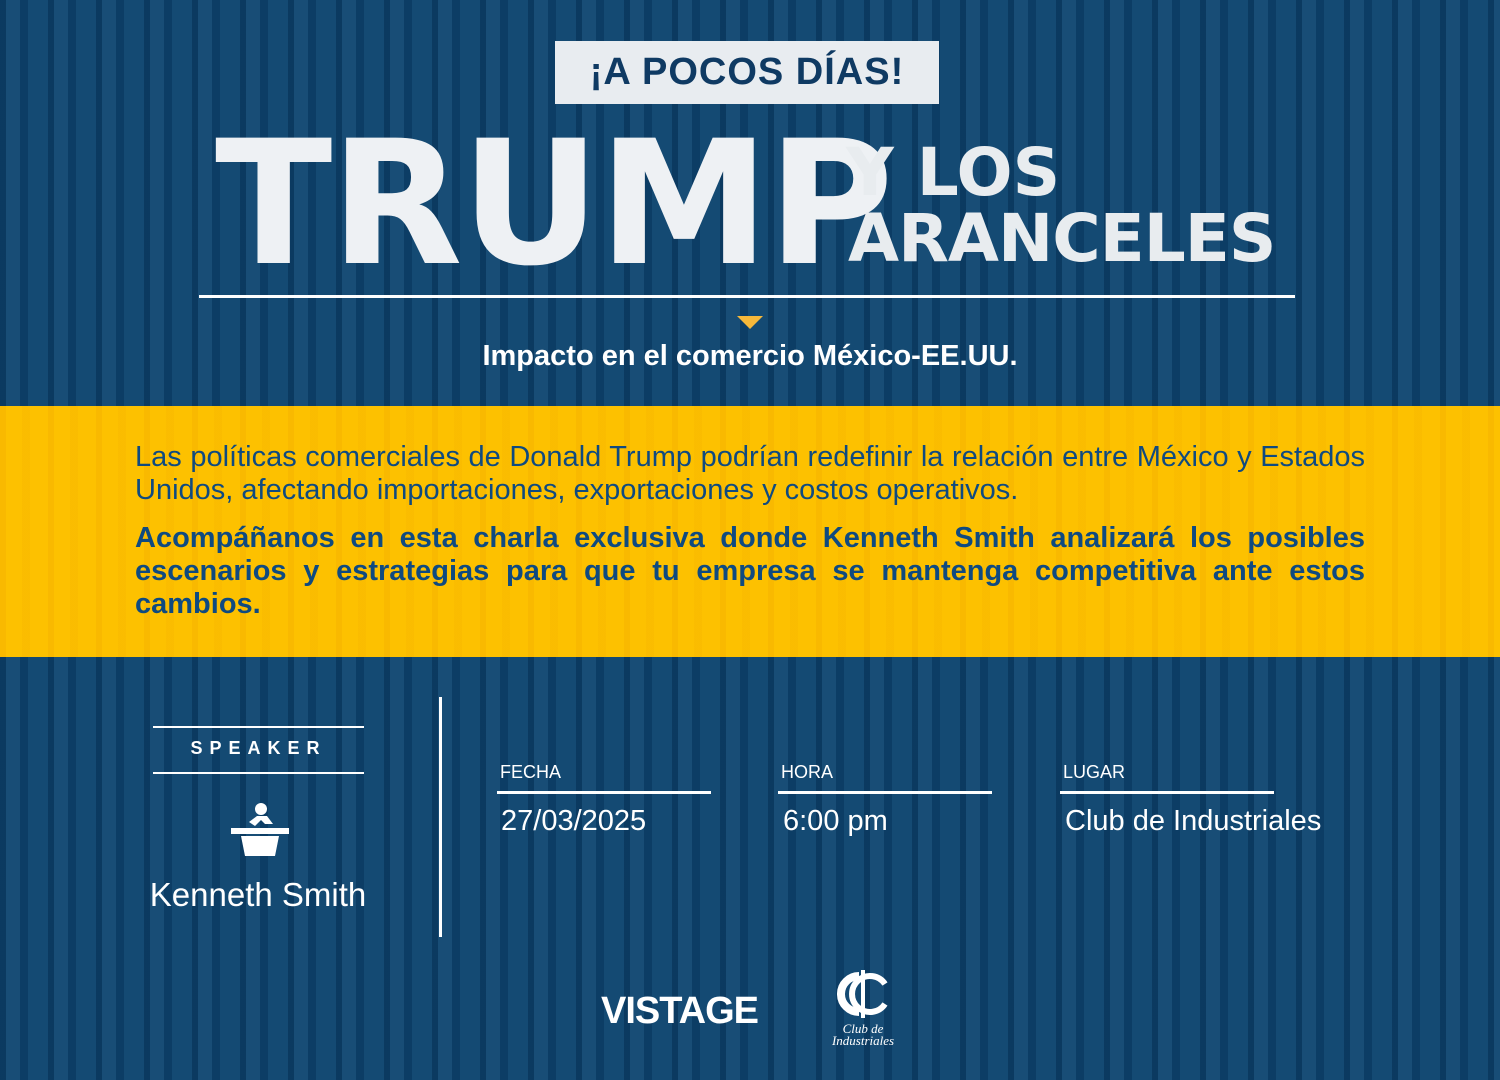 The image size is (1500, 1080). I want to click on speaker-label: SPEAKER, so click(258, 748).